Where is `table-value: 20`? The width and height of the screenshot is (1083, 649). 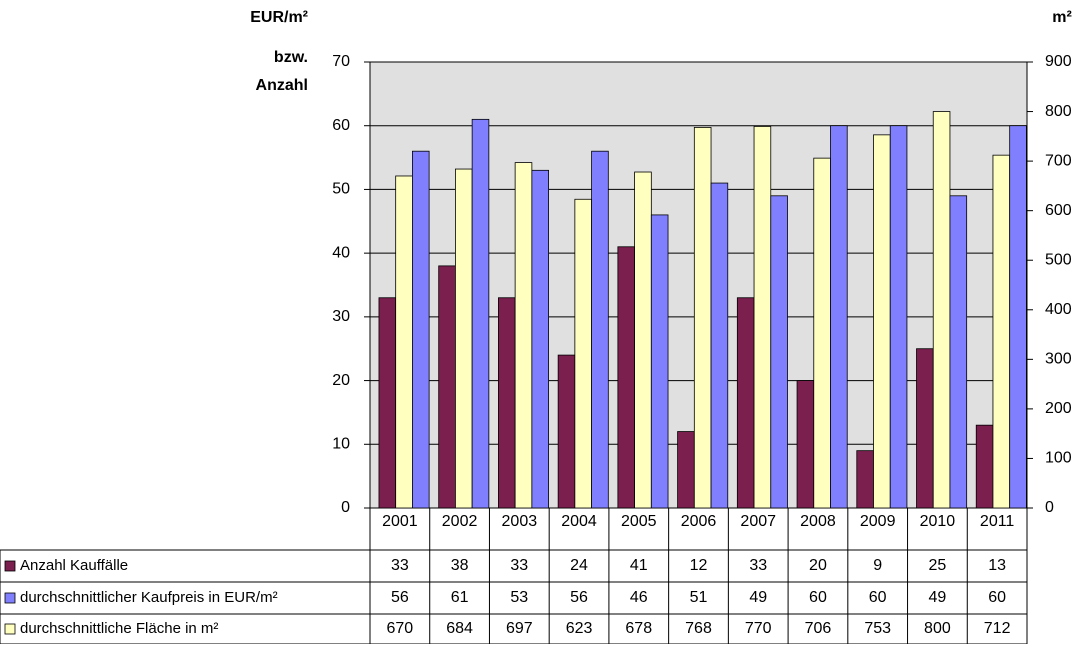
table-value: 20 is located at coordinates (818, 565).